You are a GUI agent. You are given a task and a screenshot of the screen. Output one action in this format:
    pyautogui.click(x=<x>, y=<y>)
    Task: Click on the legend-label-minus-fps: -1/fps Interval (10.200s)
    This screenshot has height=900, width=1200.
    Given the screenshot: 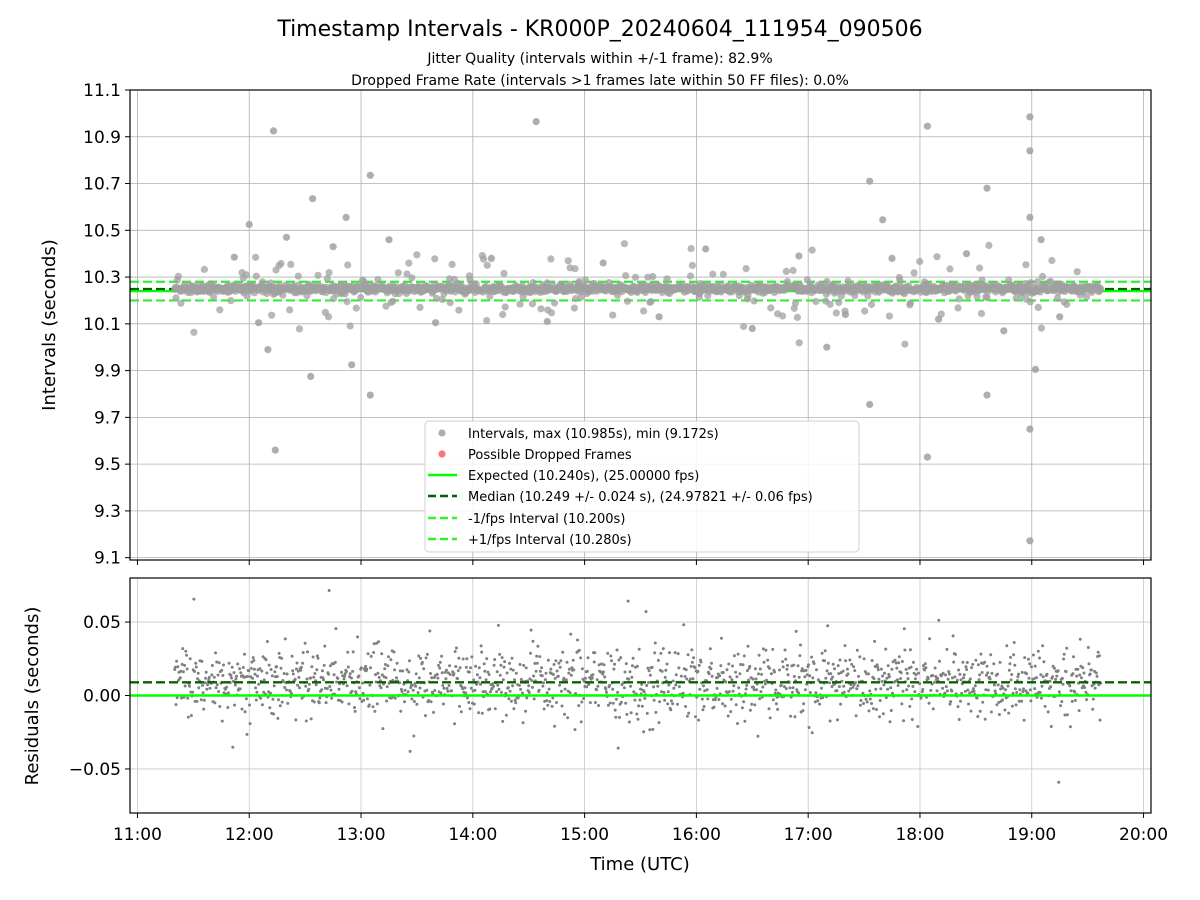 What is the action you would take?
    pyautogui.click(x=546, y=519)
    